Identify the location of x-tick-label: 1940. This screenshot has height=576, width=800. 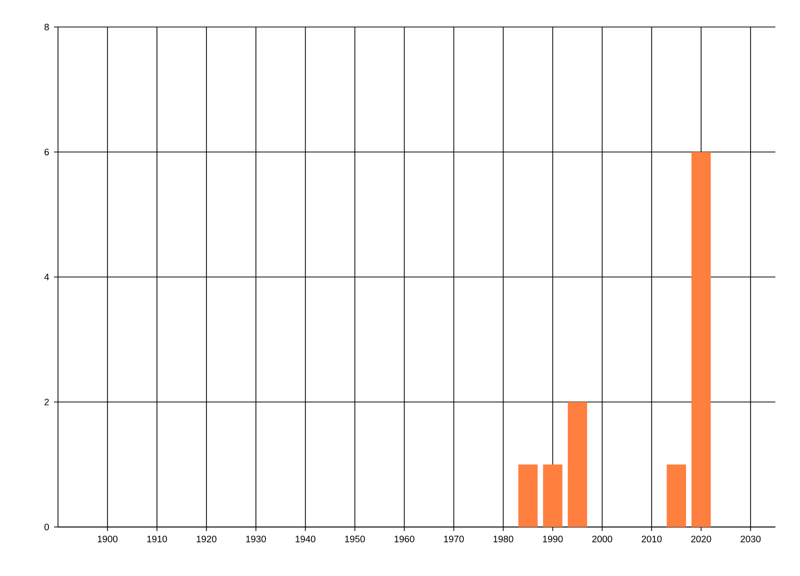
(306, 539).